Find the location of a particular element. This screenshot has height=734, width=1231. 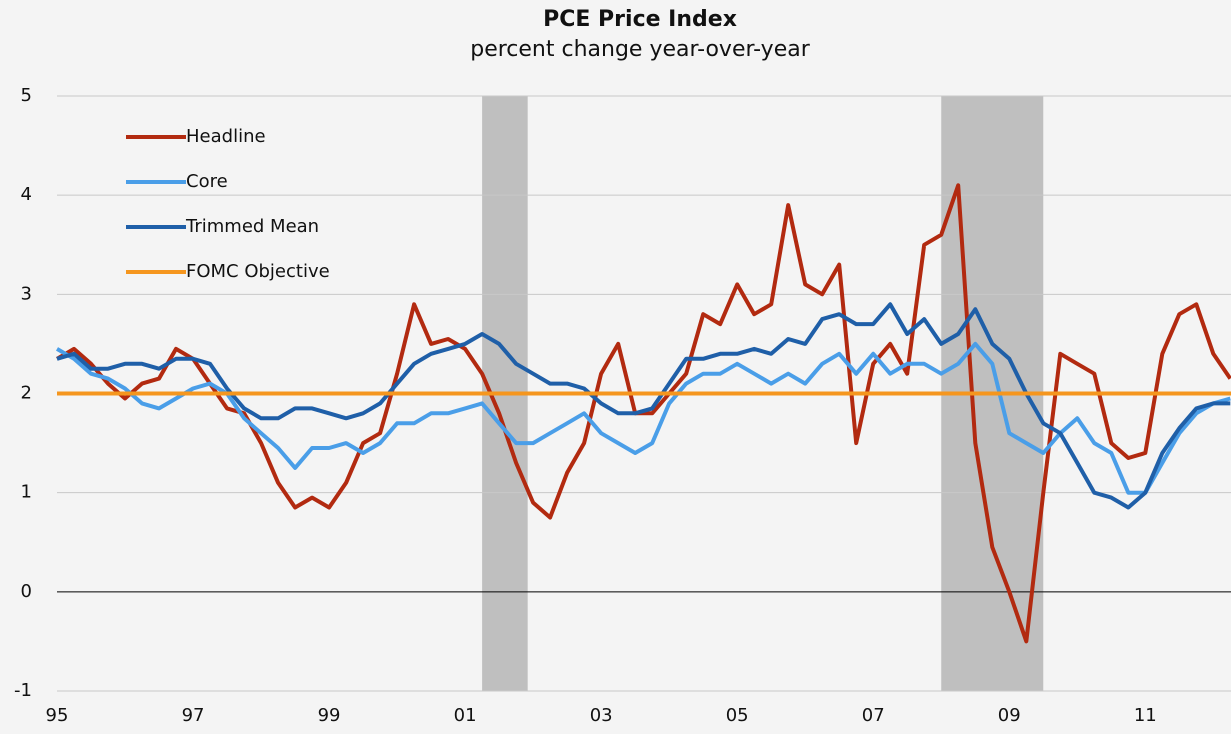

x-tick-label: 01 is located at coordinates (465, 715).